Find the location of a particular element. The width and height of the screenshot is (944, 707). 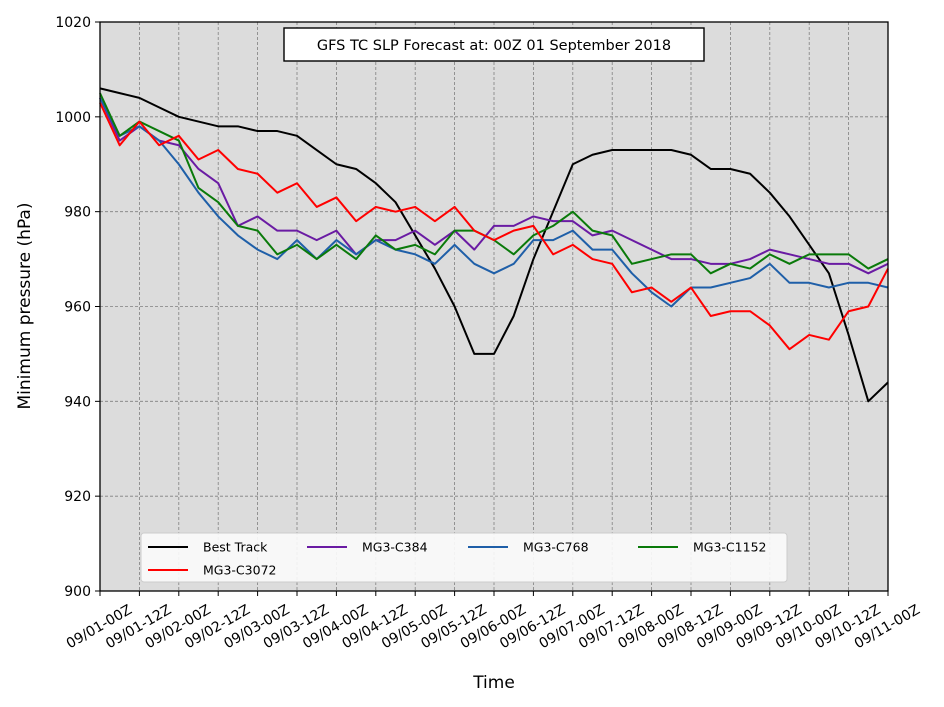

y-tick-label: 900 is located at coordinates (77, 592).